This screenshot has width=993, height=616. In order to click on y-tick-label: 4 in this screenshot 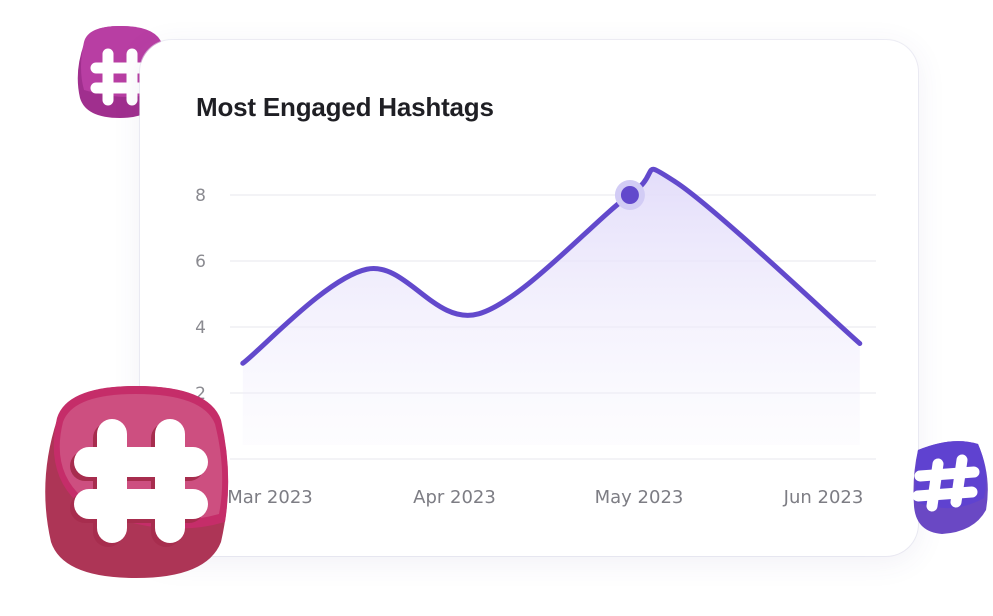, I will do `click(200, 328)`.